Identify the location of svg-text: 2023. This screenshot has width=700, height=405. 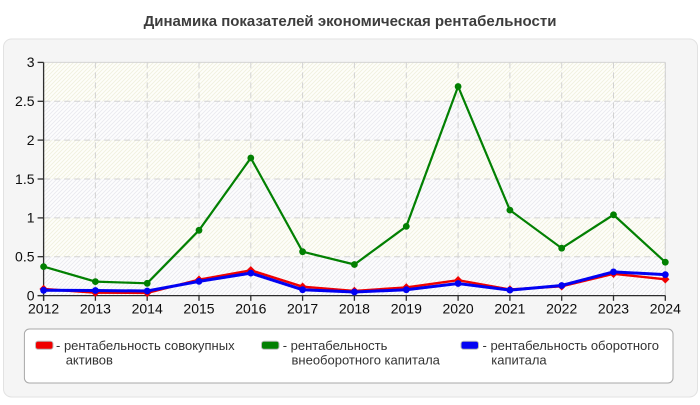
(613, 309).